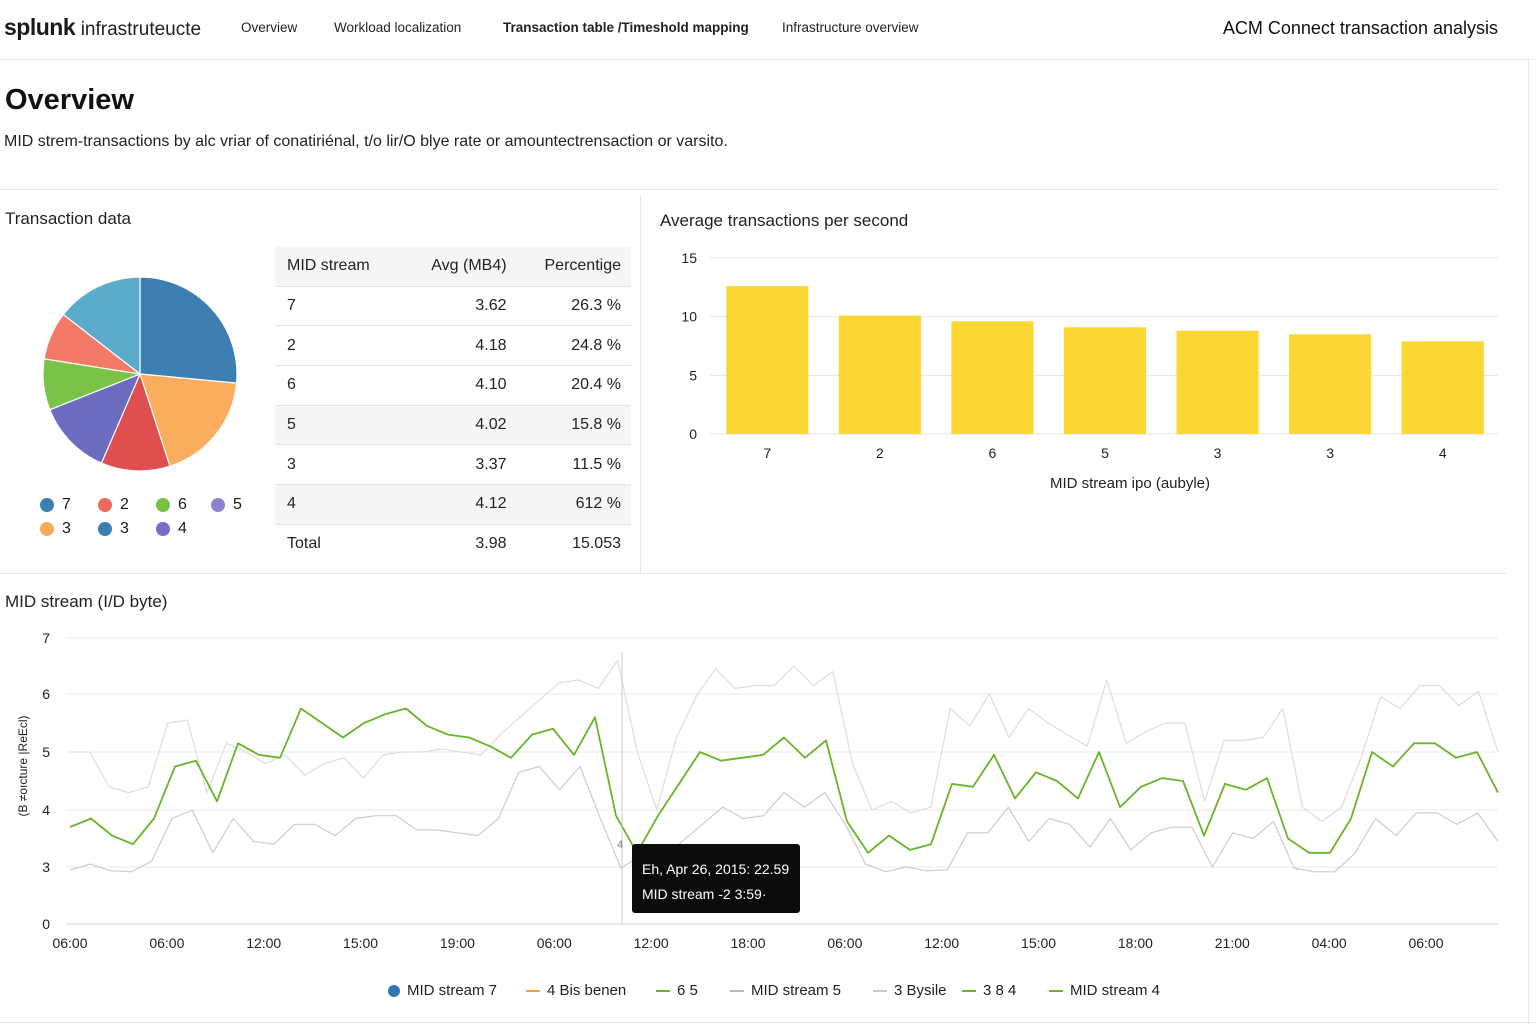 The height and width of the screenshot is (1024, 1536). Describe the element at coordinates (693, 375) in the screenshot. I see `y-tick-label: 5` at that location.